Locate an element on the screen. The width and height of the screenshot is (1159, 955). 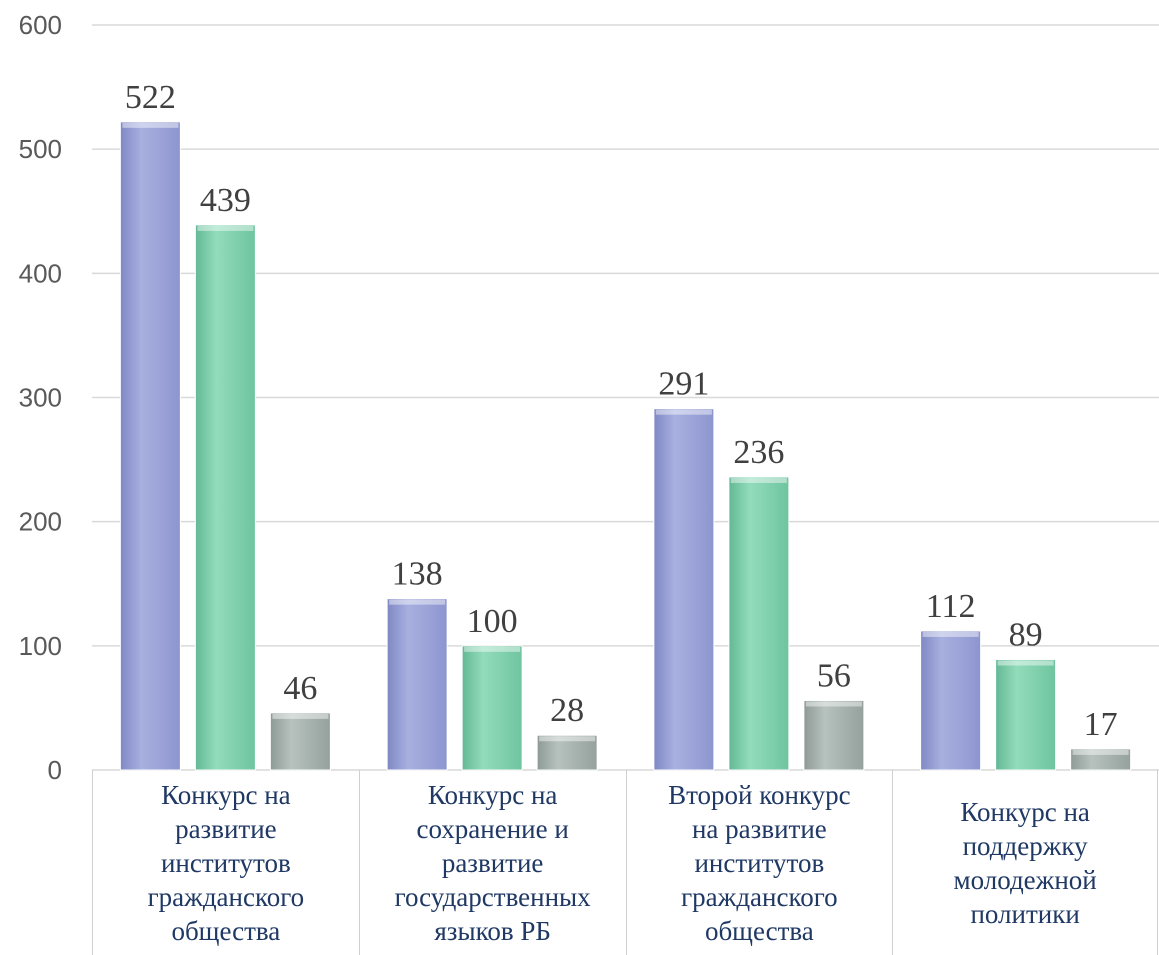
data-label: 100 is located at coordinates (492, 621).